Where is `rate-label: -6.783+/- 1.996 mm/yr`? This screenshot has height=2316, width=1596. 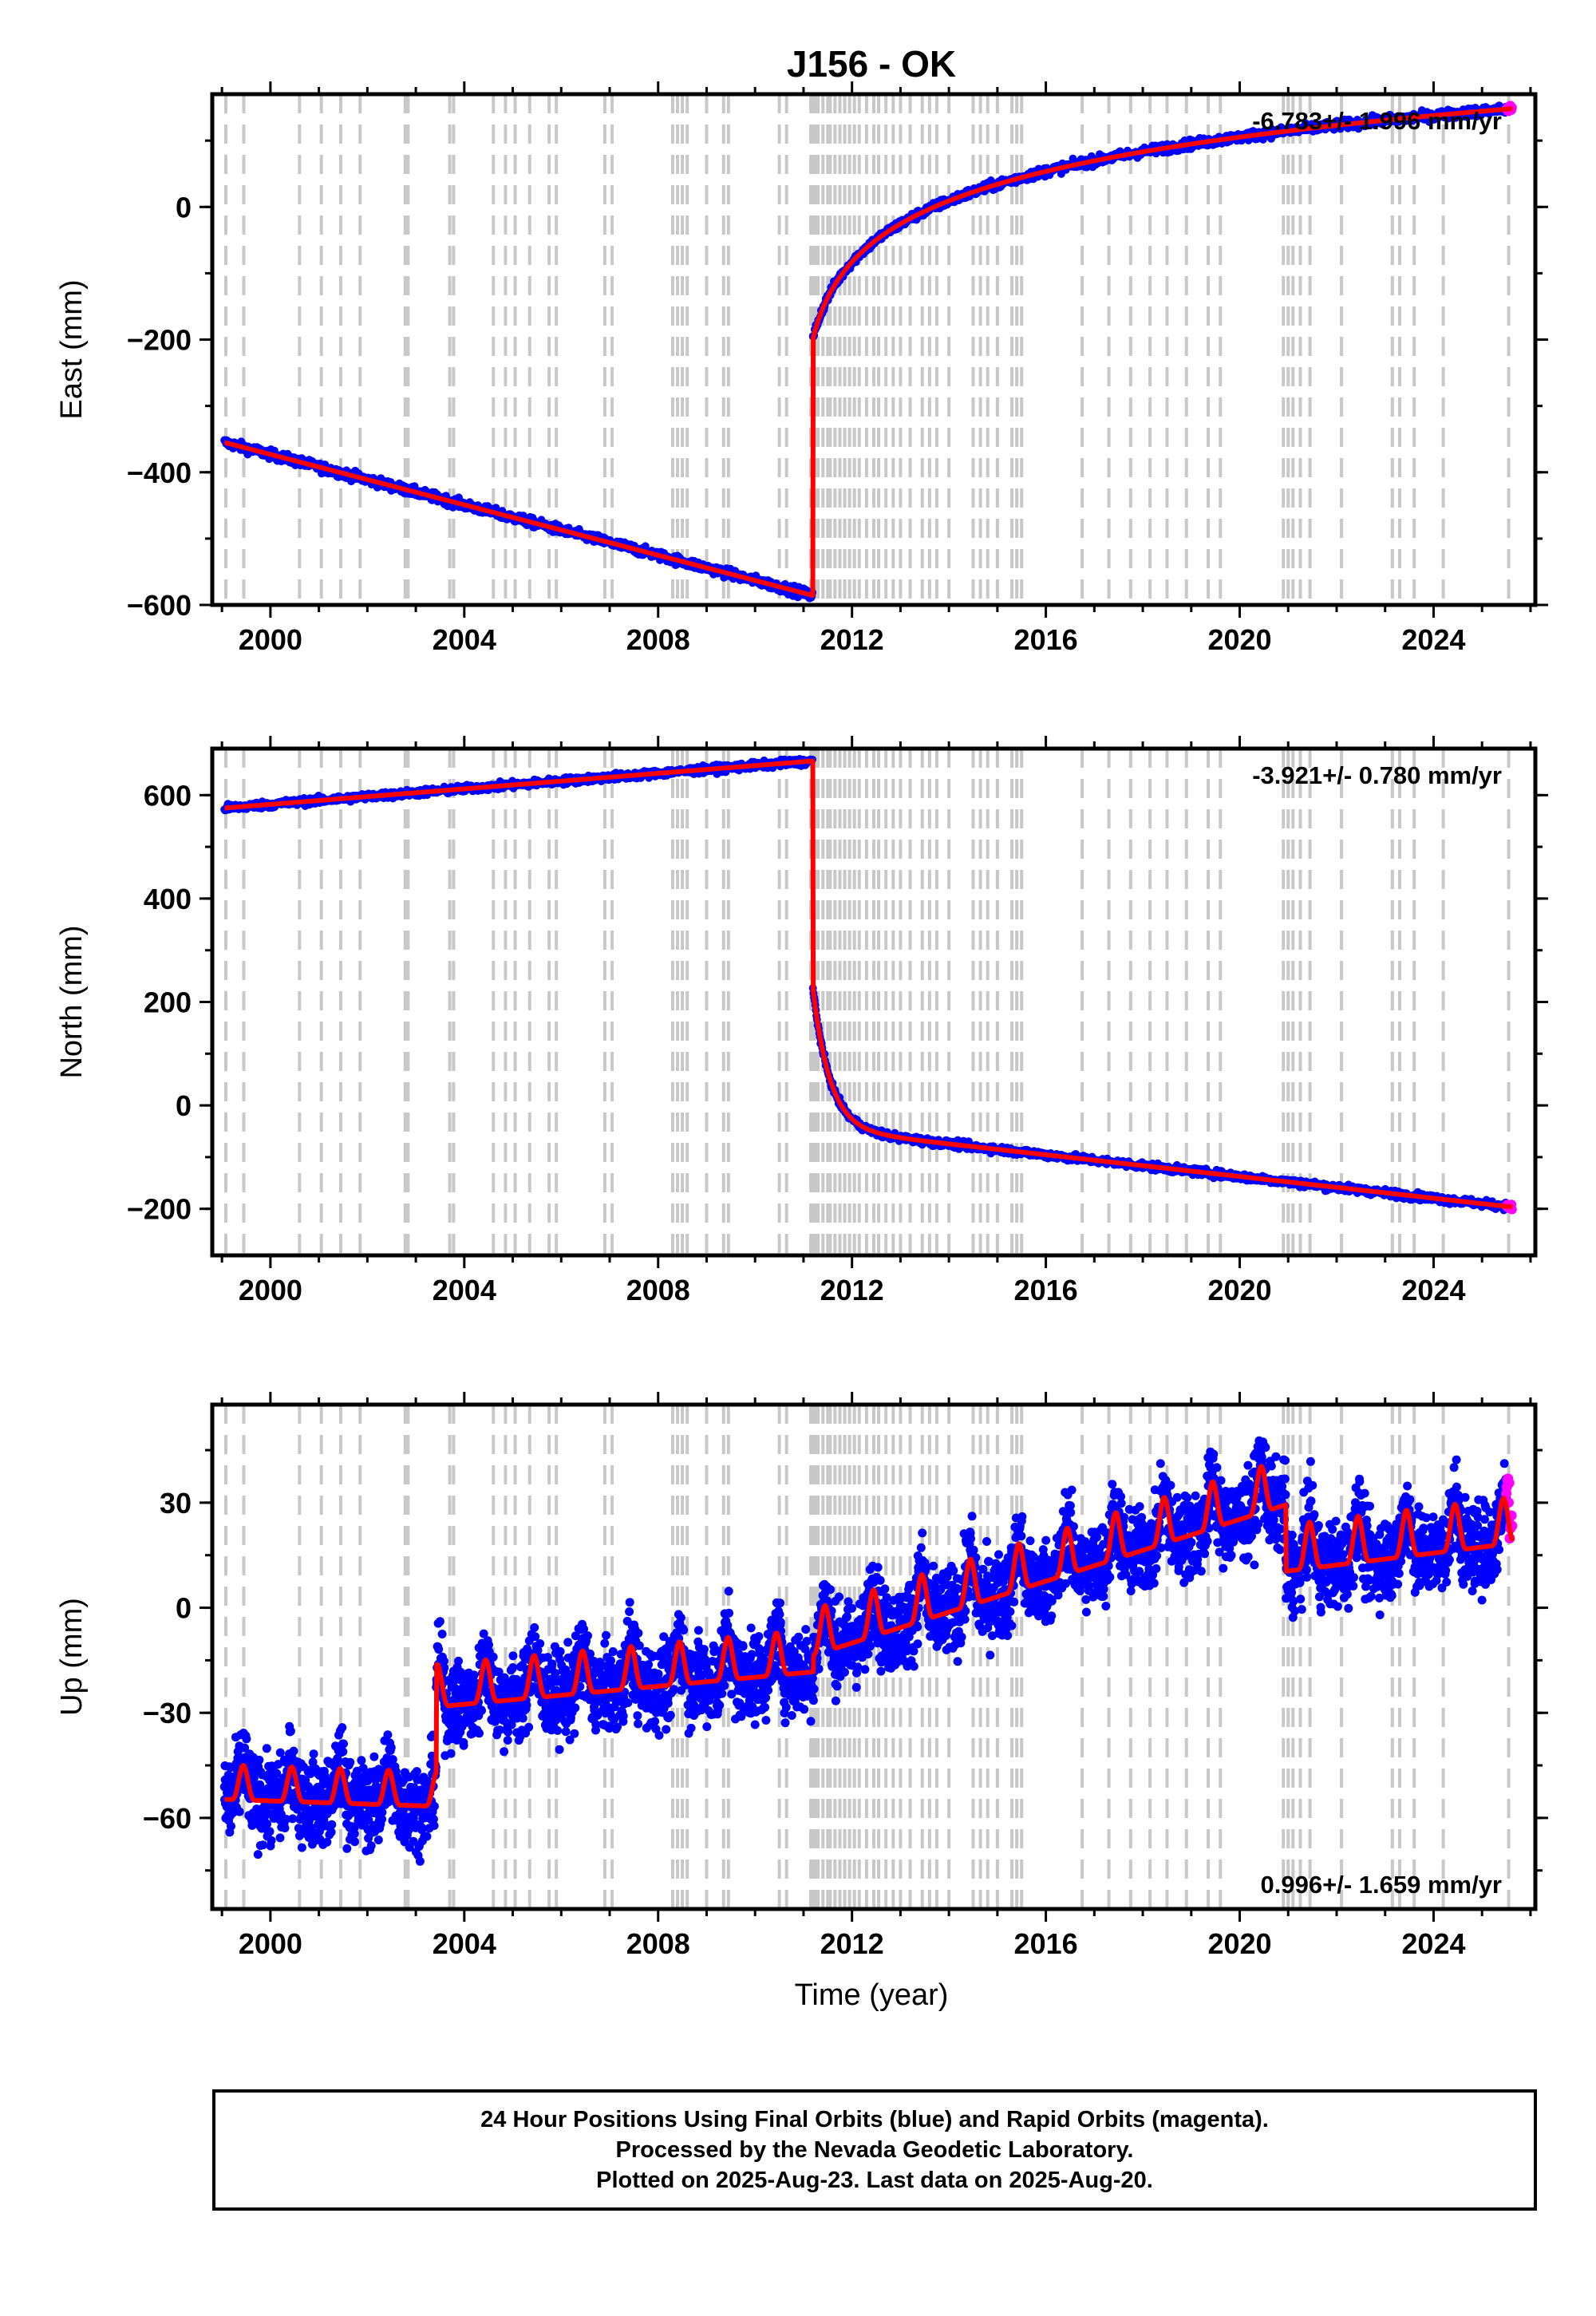
rate-label: -6.783+/- 1.996 mm/yr is located at coordinates (1377, 121).